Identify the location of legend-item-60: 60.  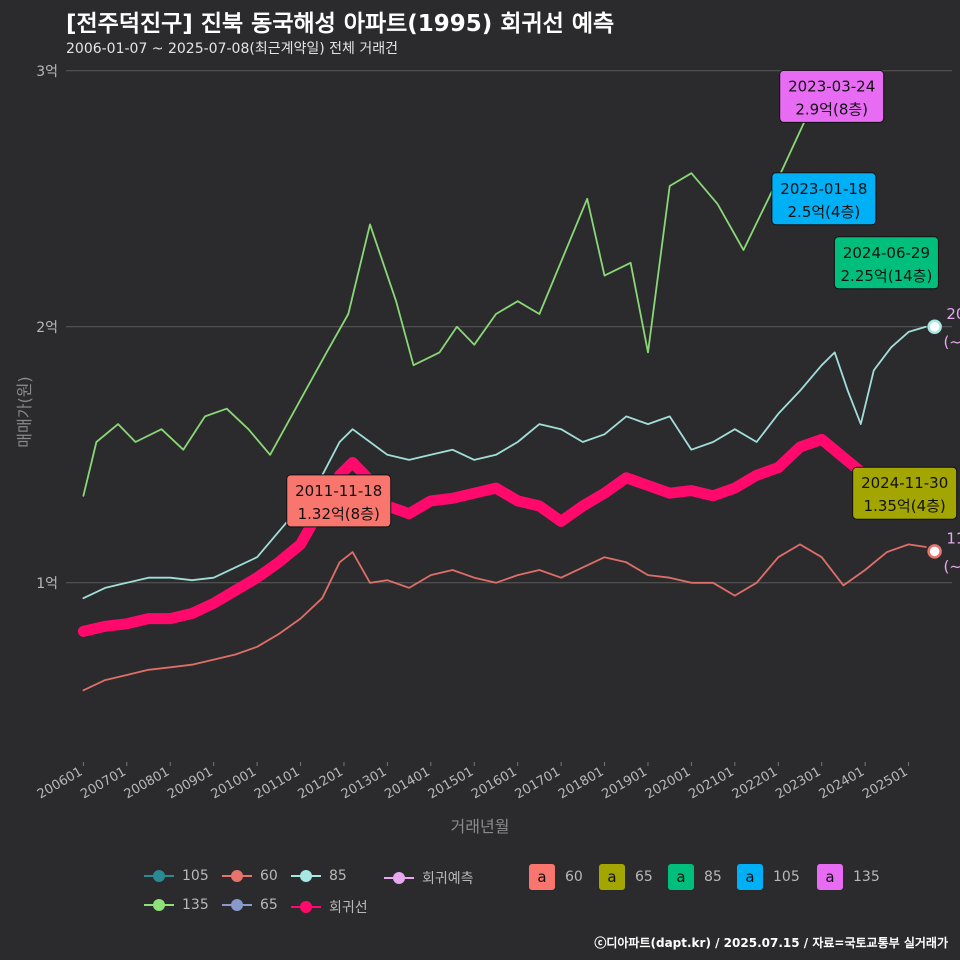
(249, 876).